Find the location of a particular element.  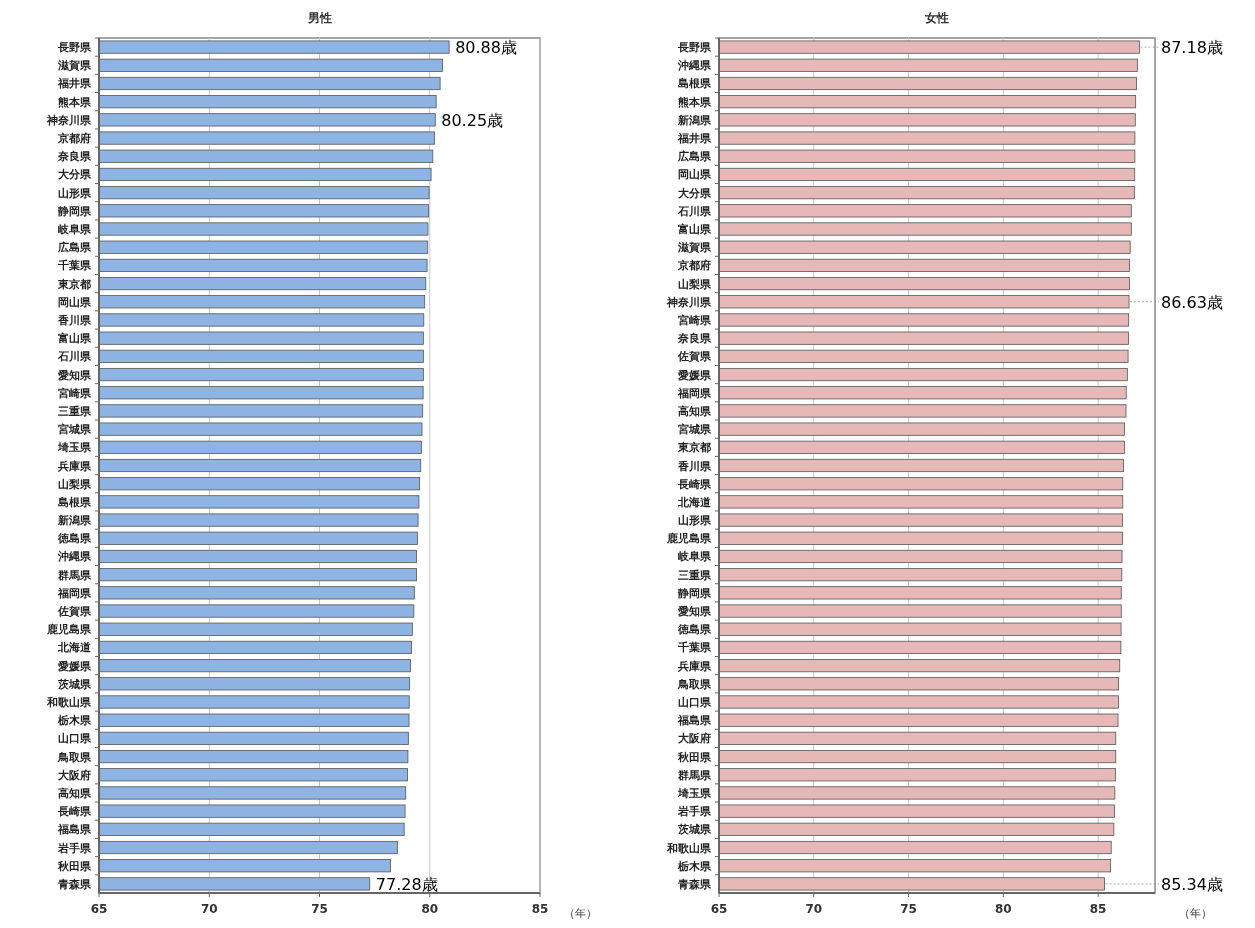

x-tick-label: 80 is located at coordinates (430, 909).